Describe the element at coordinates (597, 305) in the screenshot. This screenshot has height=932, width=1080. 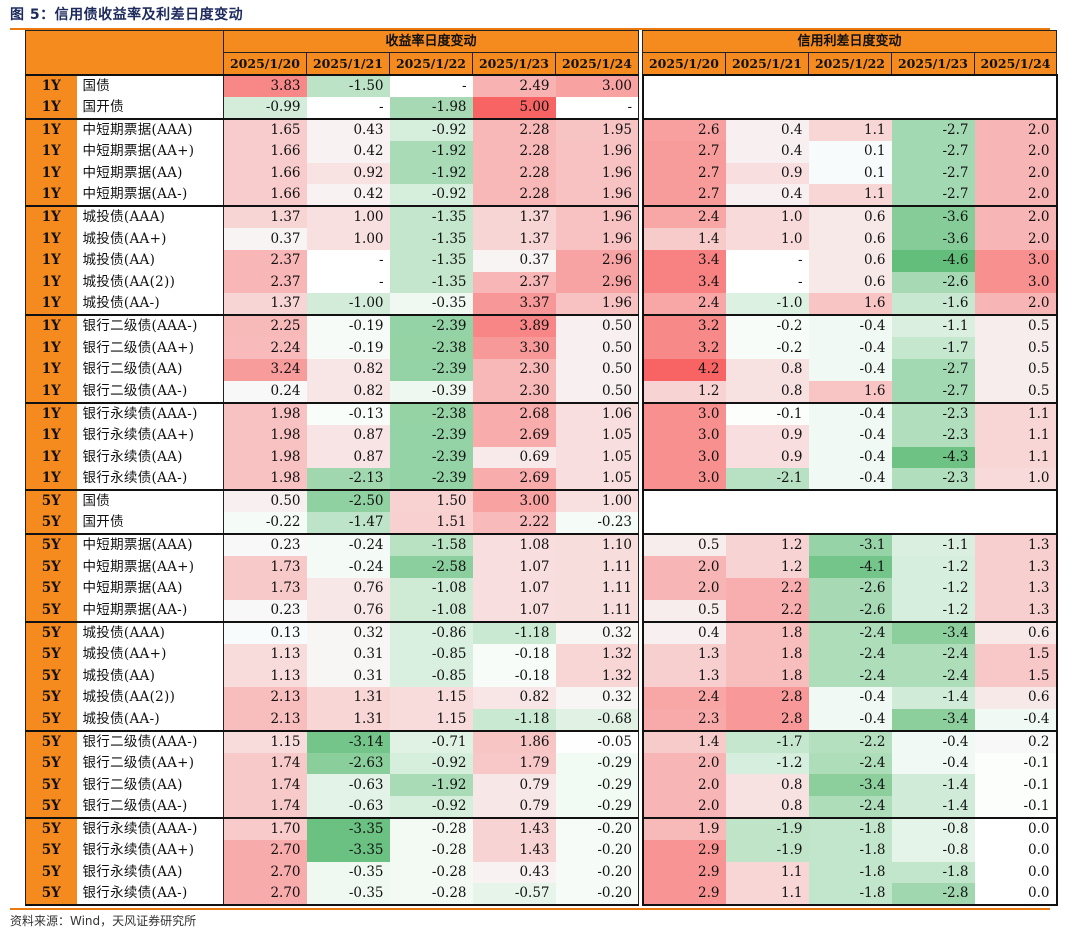
I see `yield-change-cell: 1.96` at that location.